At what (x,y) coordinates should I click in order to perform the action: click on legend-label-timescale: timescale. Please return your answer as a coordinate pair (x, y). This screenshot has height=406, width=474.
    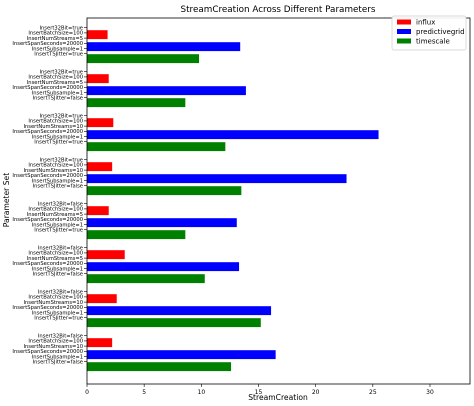
    Looking at the image, I should click on (433, 42).